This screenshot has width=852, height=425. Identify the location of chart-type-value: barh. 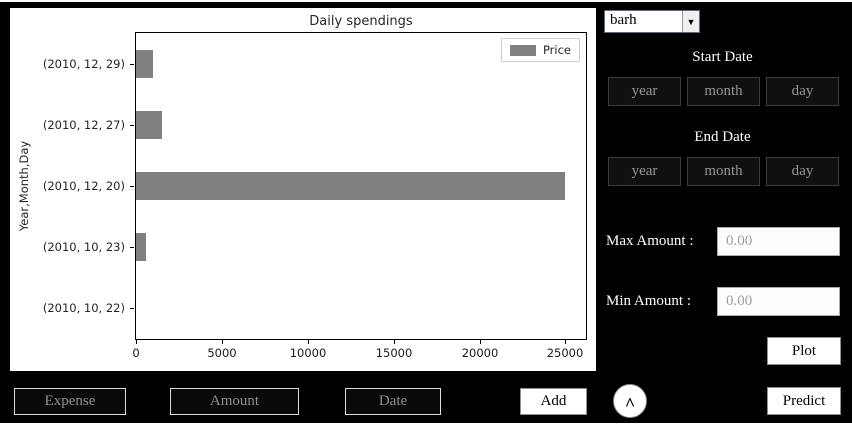
(623, 20).